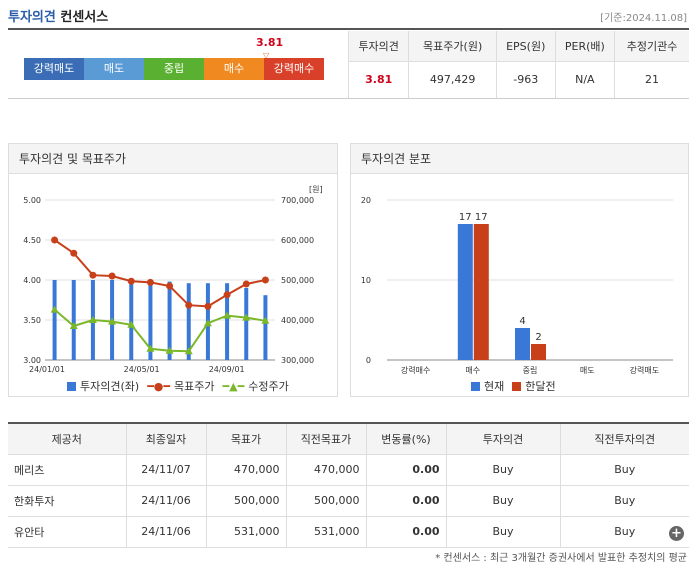 The image size is (697, 569). I want to click on x-tick: 강력매도, so click(644, 370).